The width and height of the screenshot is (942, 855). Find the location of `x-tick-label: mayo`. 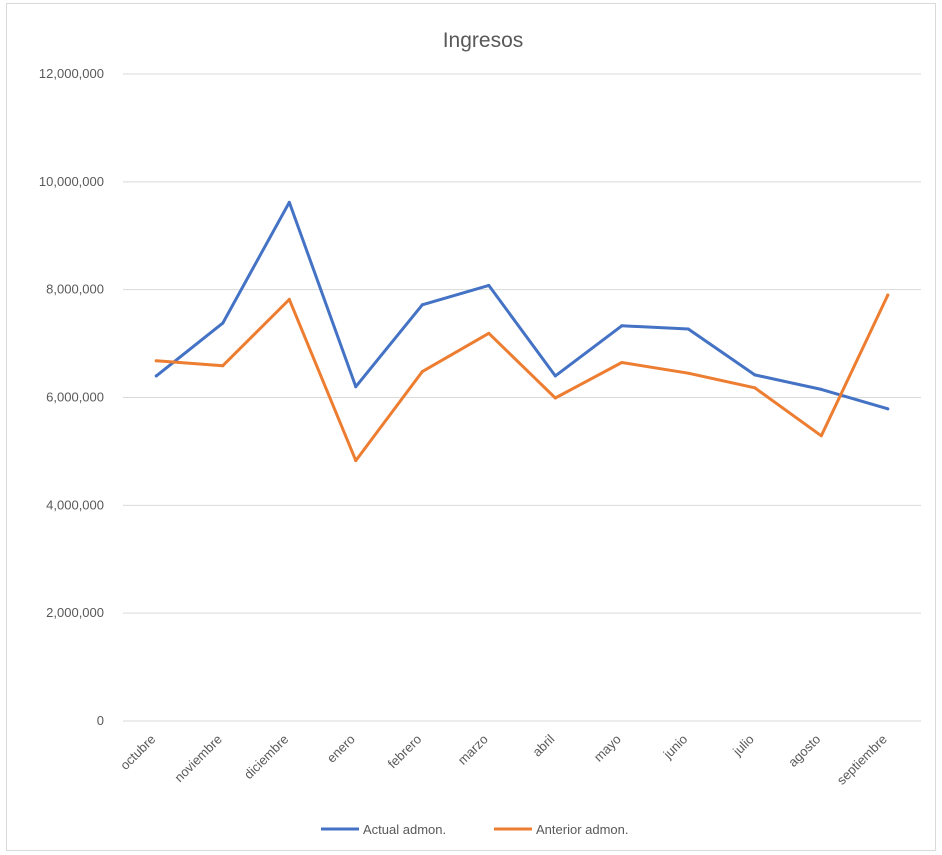

x-tick-label: mayo is located at coordinates (607, 748).